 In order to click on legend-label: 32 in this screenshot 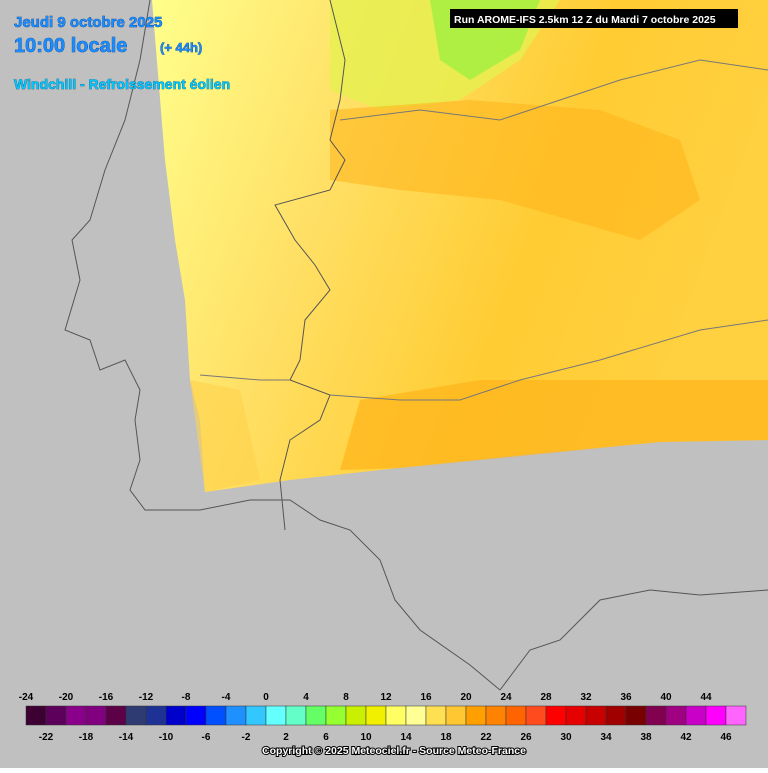, I will do `click(586, 697)`.